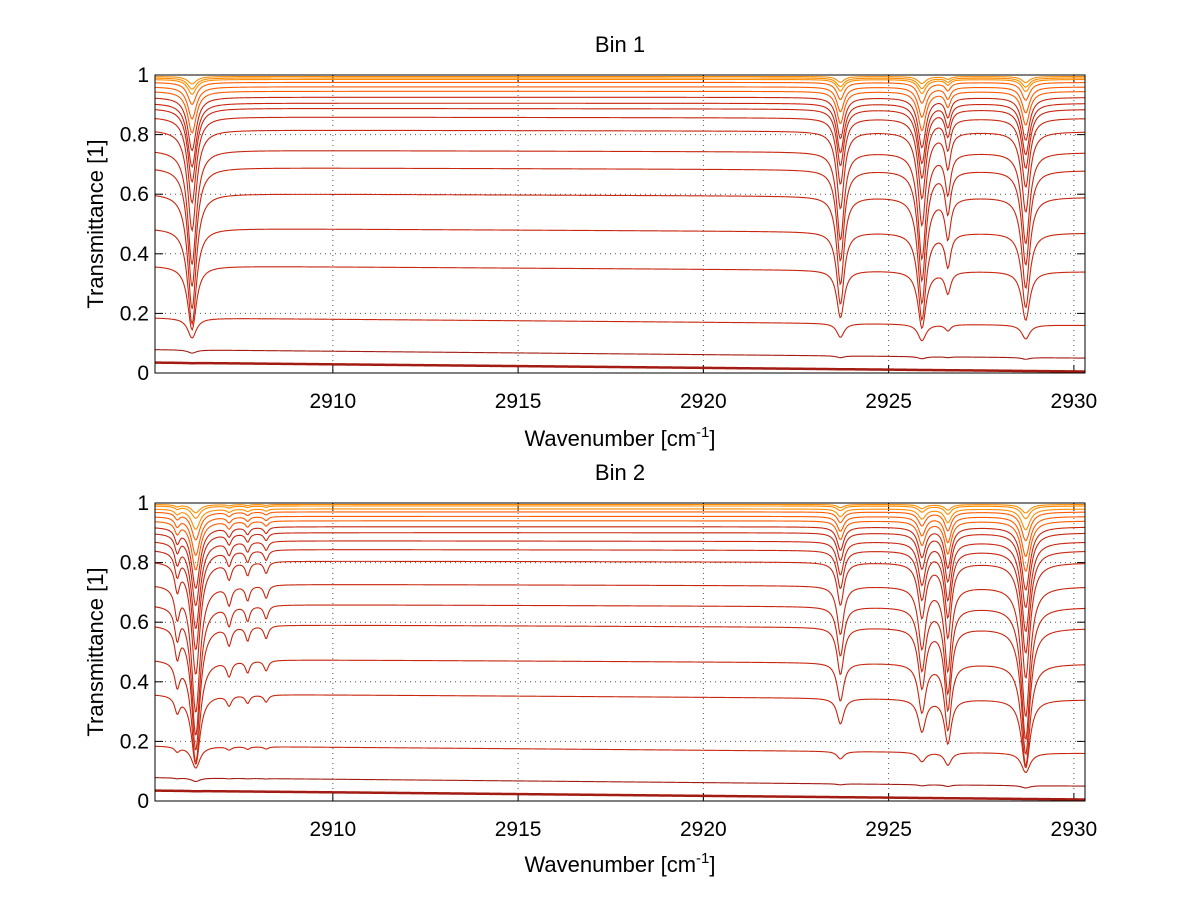 The width and height of the screenshot is (1200, 901). I want to click on chart-title: Bin 2, so click(620, 472).